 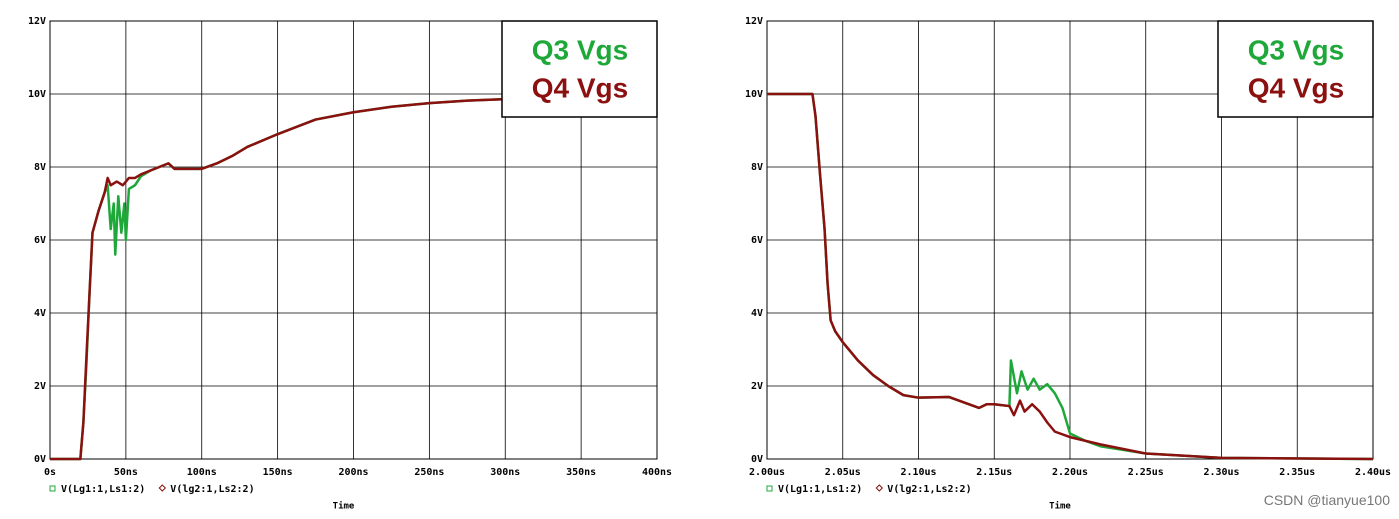 What do you see at coordinates (843, 472) in the screenshot?
I see `x-tick-label: 2.05us` at bounding box center [843, 472].